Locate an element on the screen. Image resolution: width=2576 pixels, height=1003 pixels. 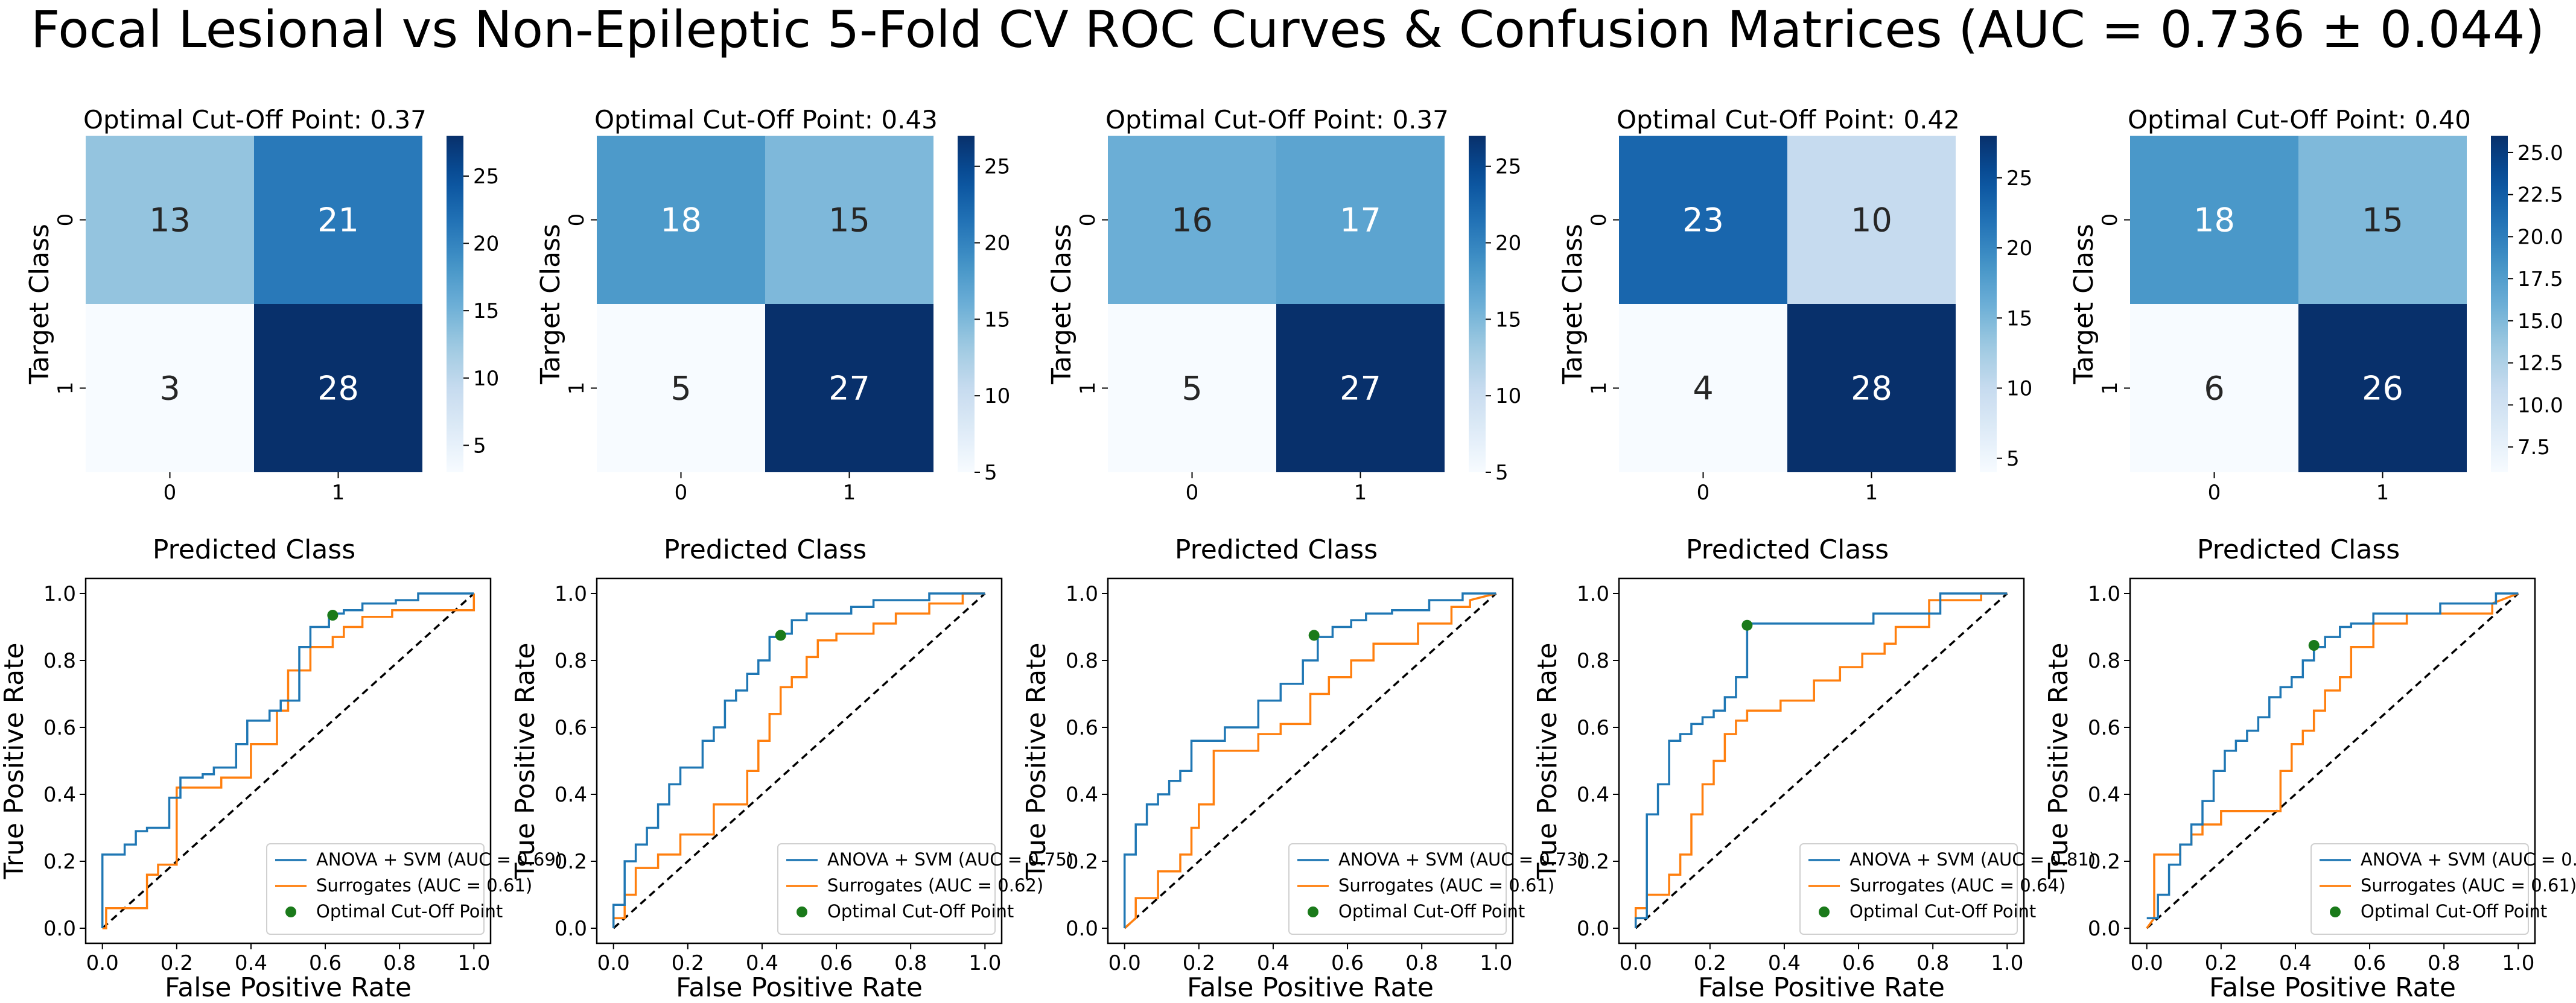
legend-surrogates-label: Surrogates (AUC = 0.61) is located at coordinates (1446, 885).